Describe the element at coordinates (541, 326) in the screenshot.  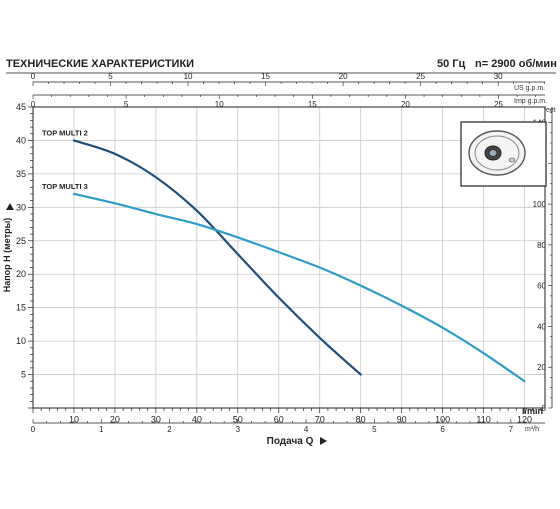
I see `feet-tick-label: 40` at that location.